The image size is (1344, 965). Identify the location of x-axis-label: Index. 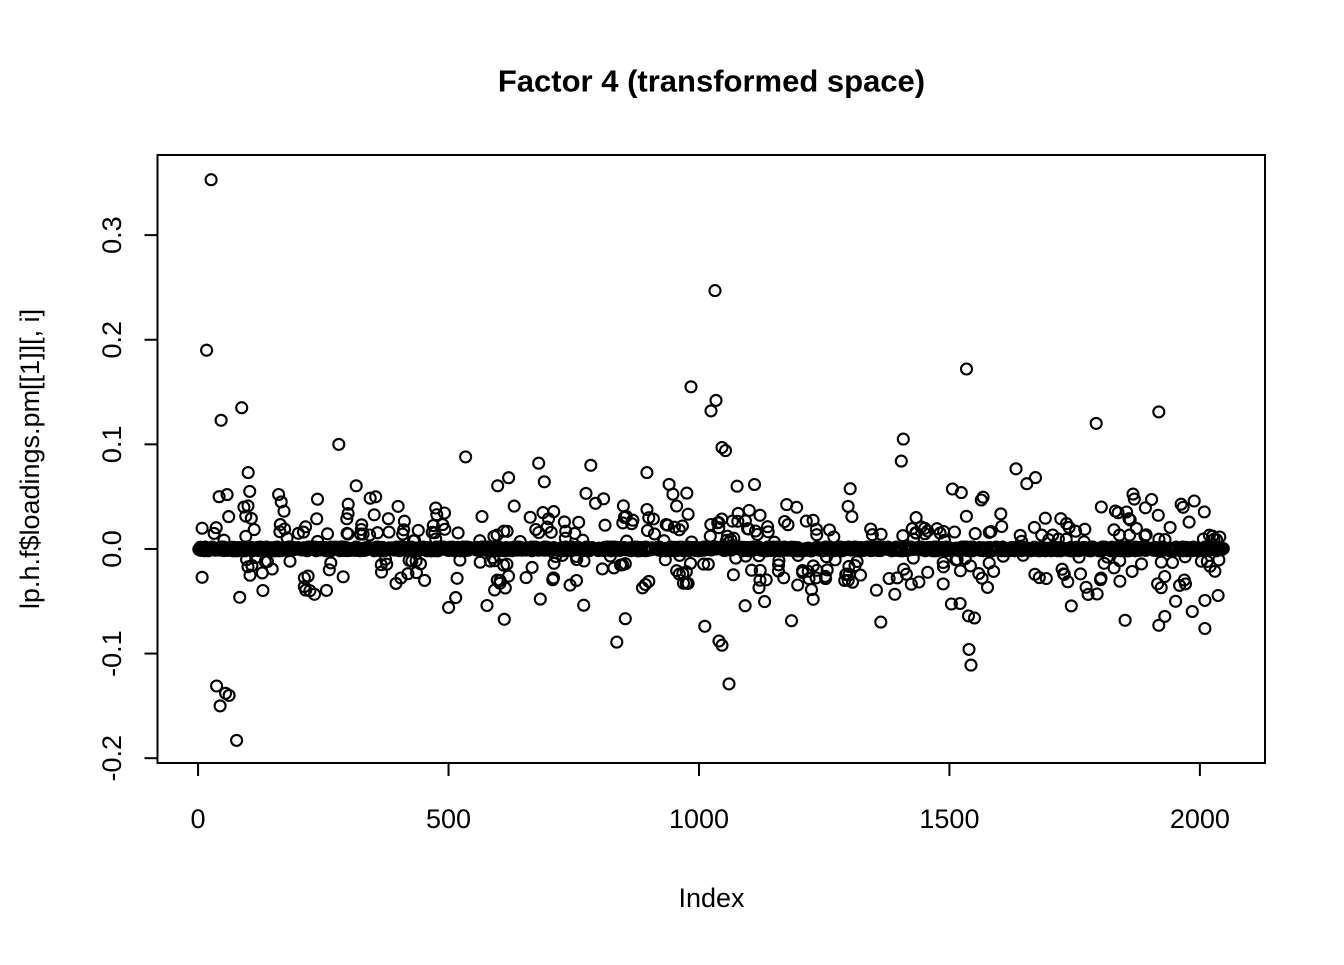
(711, 898).